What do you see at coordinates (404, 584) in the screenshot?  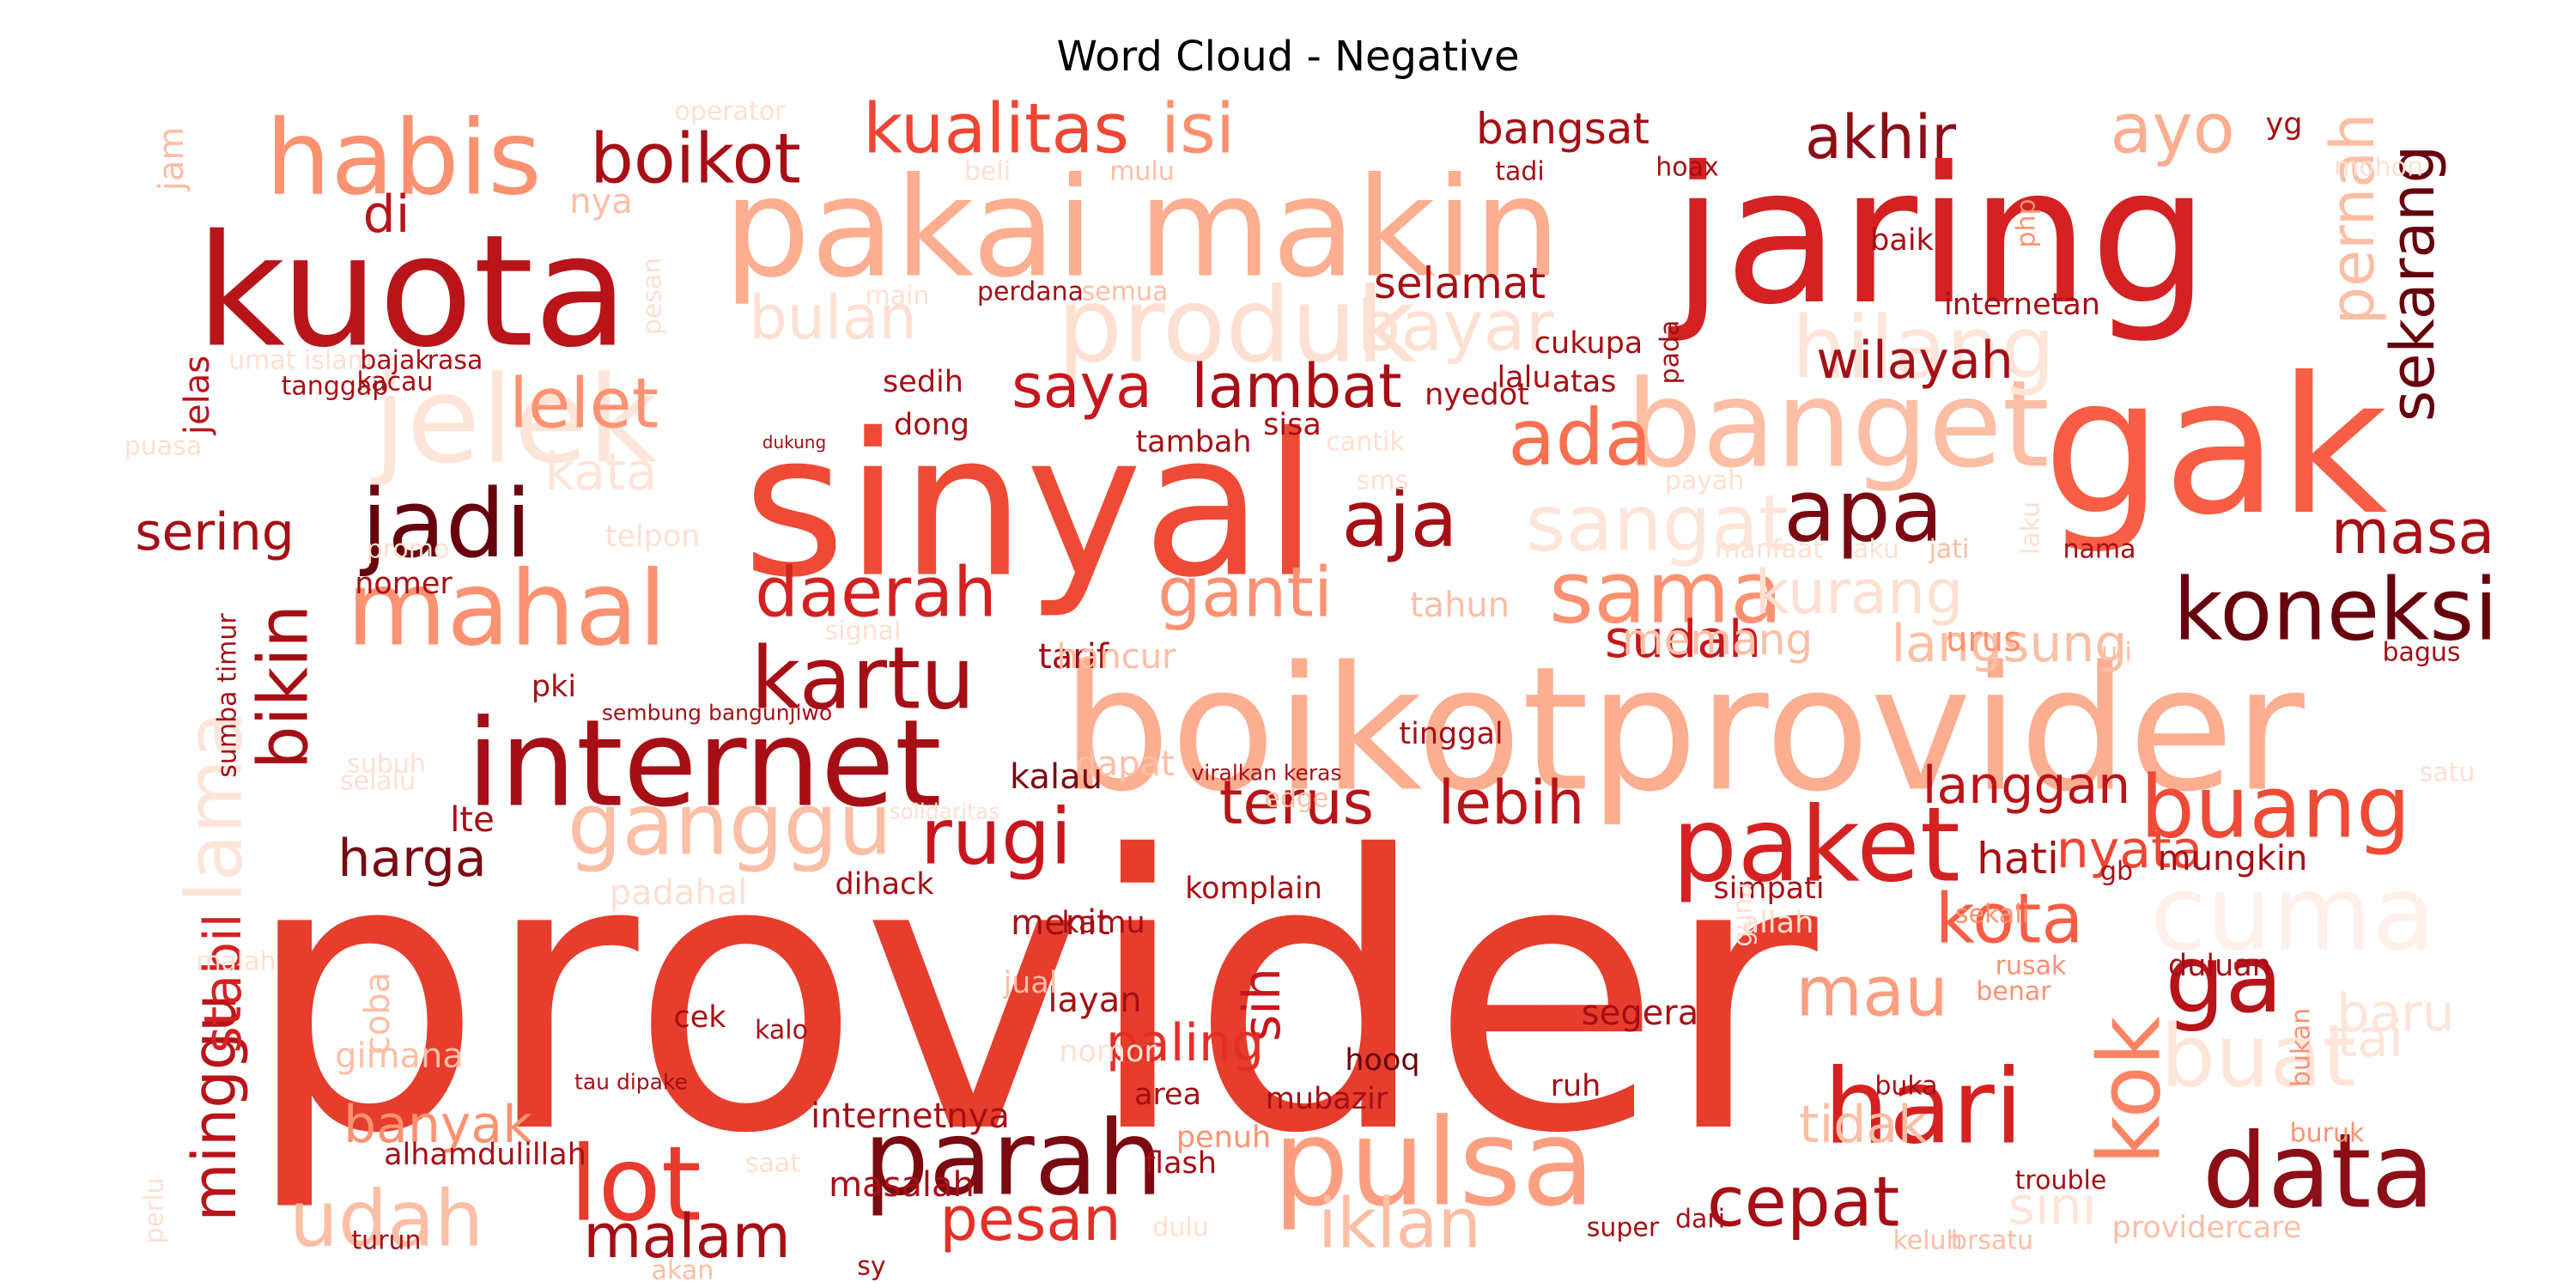 I see `word: nomer` at bounding box center [404, 584].